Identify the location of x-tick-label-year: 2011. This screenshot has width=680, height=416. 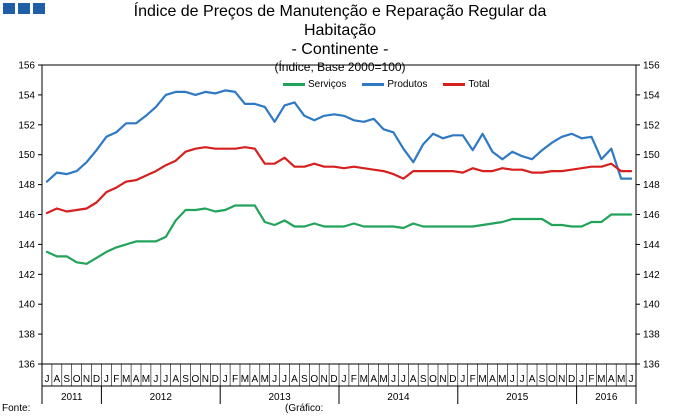
(72, 397).